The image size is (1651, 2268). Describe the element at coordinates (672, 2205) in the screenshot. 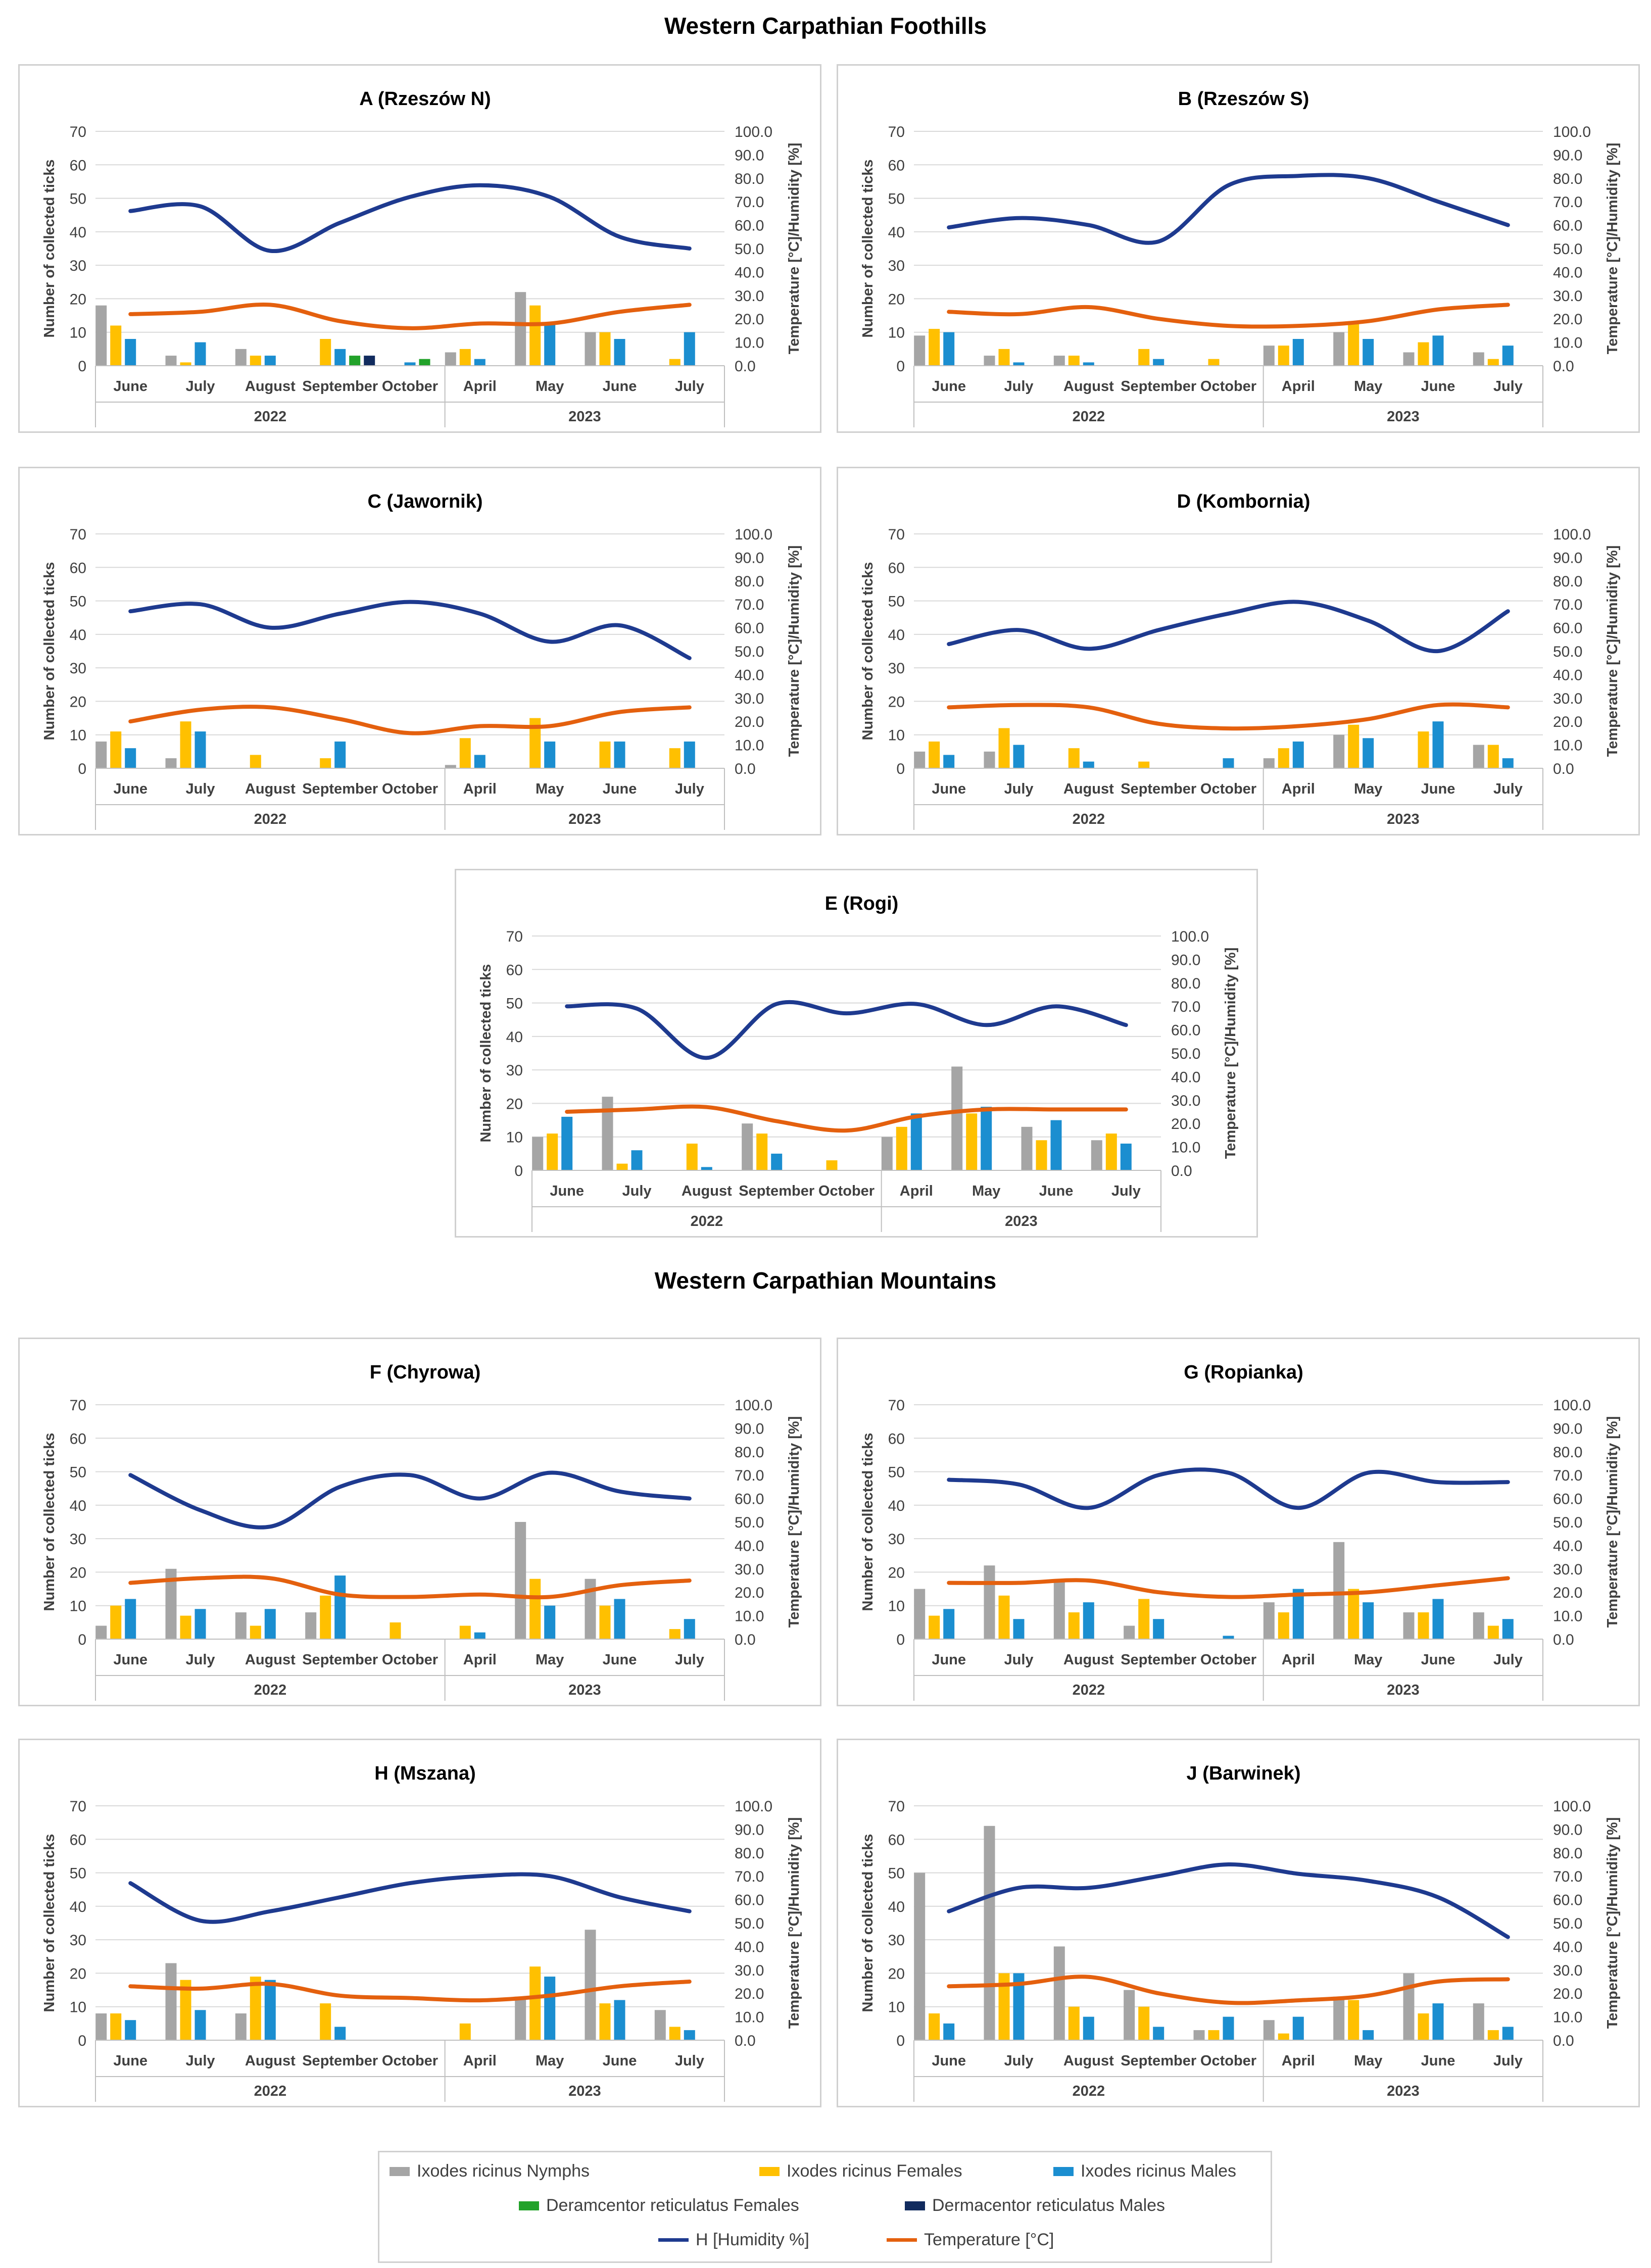

I see `legend-label-d-females: Deramcentor reticulatus Females` at that location.